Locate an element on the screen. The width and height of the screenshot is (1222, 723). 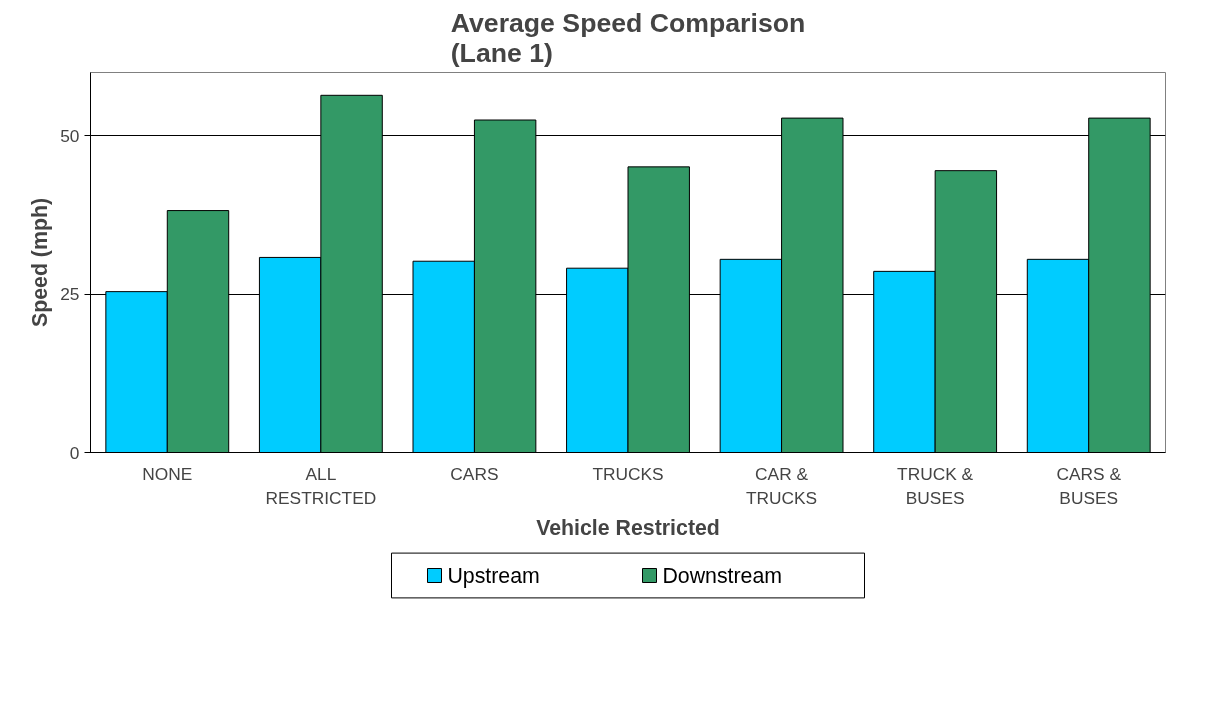
x-tick-label: CARS & BUSES is located at coordinates (1089, 485).